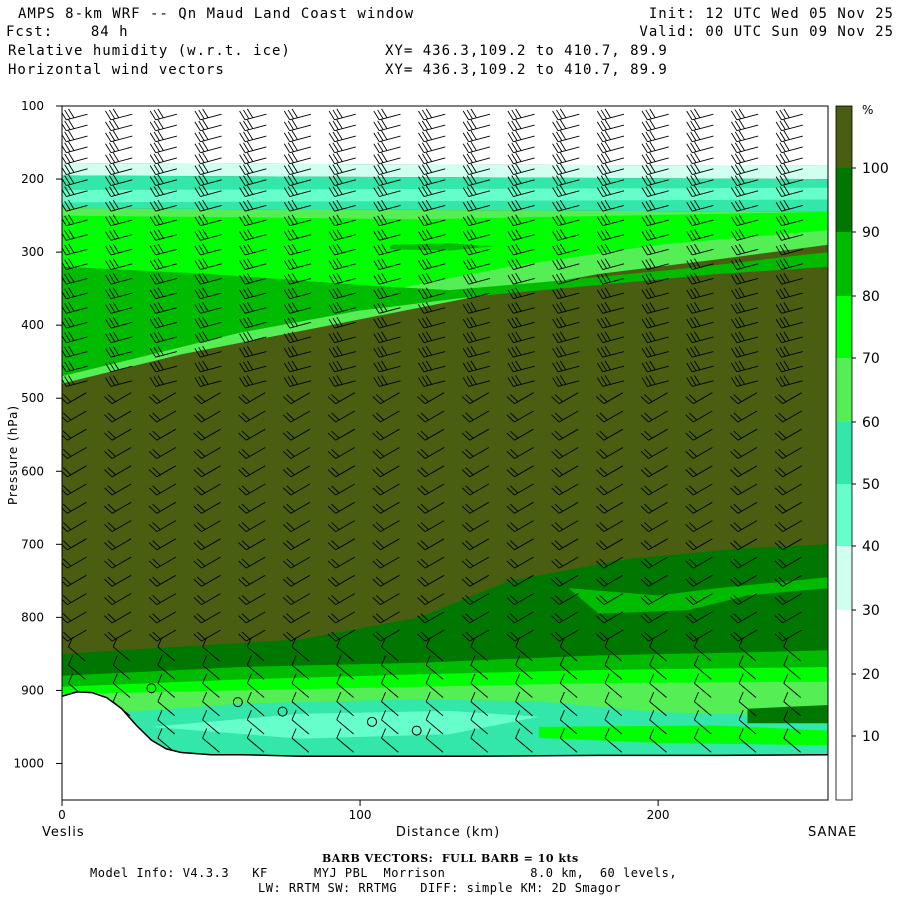 The width and height of the screenshot is (900, 900). What do you see at coordinates (445, 745) in the screenshot?
I see `terrain` at bounding box center [445, 745].